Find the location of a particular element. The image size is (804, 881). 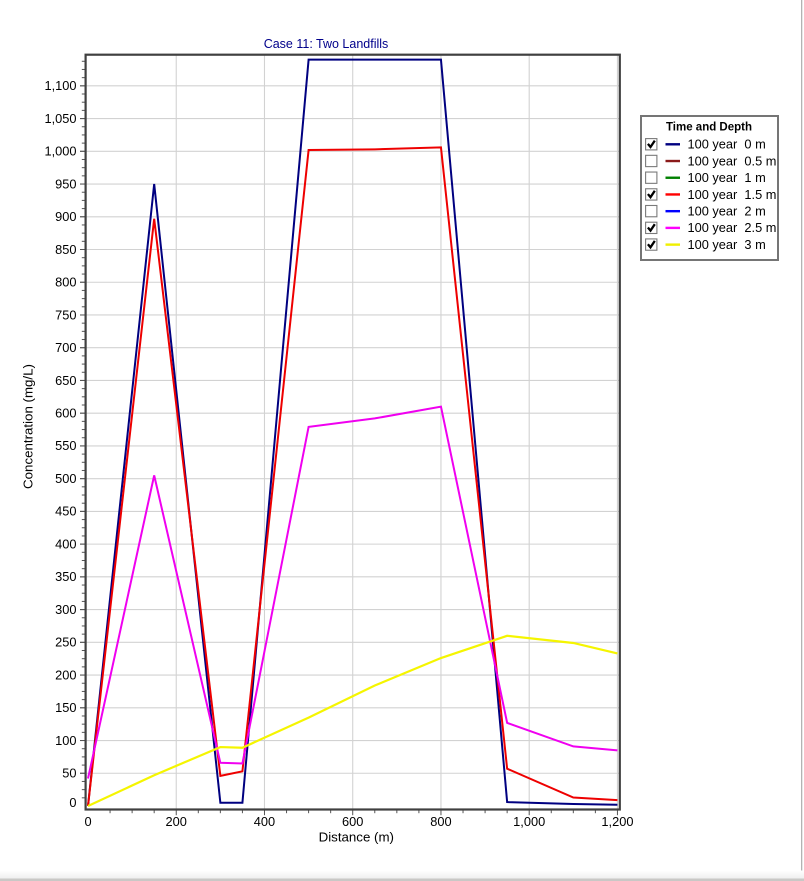

svg-text: 300 is located at coordinates (65, 609).